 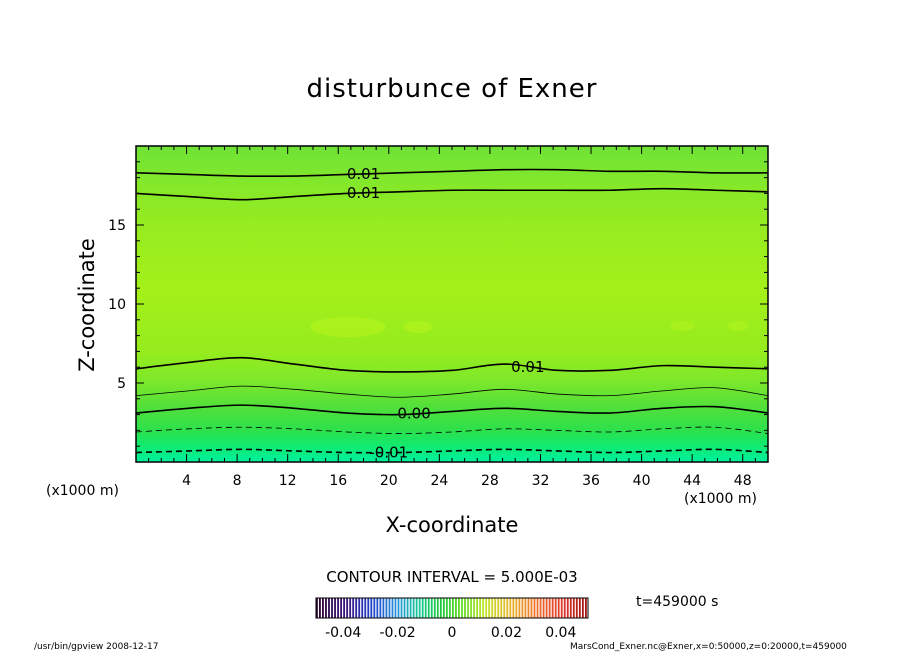 What do you see at coordinates (117, 226) in the screenshot?
I see `y-tick-label: 15` at bounding box center [117, 226].